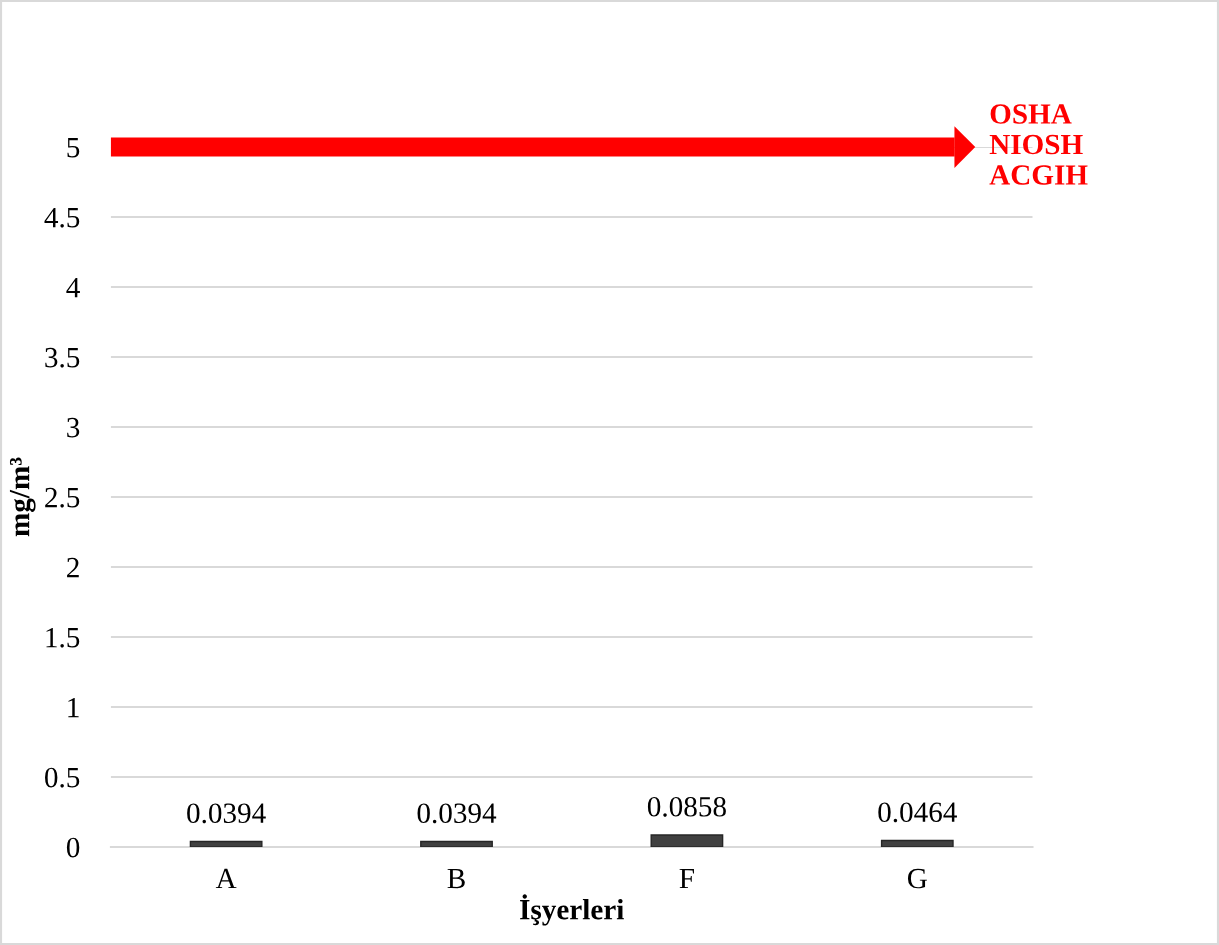  What do you see at coordinates (686, 806) in the screenshot?
I see `data-label: 0.0858` at bounding box center [686, 806].